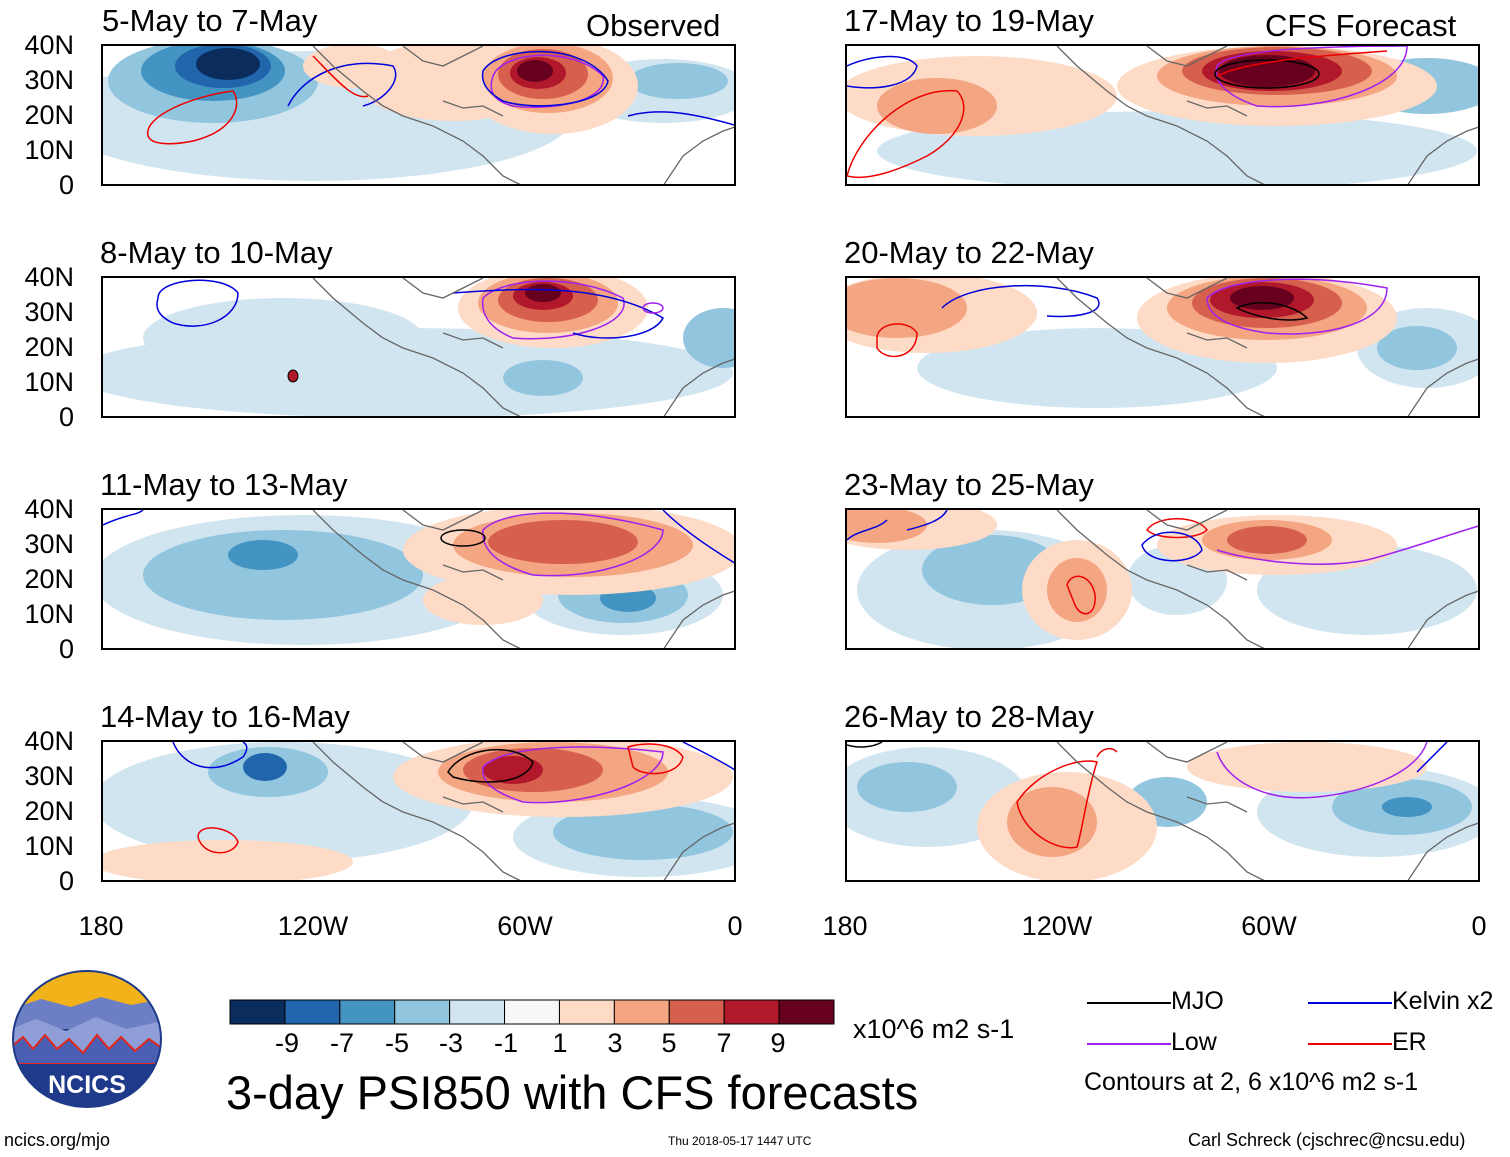 This screenshot has height=1157, width=1510. What do you see at coordinates (216, 252) in the screenshot?
I see `panel-title-obs-2: 8-May to 10-May` at bounding box center [216, 252].